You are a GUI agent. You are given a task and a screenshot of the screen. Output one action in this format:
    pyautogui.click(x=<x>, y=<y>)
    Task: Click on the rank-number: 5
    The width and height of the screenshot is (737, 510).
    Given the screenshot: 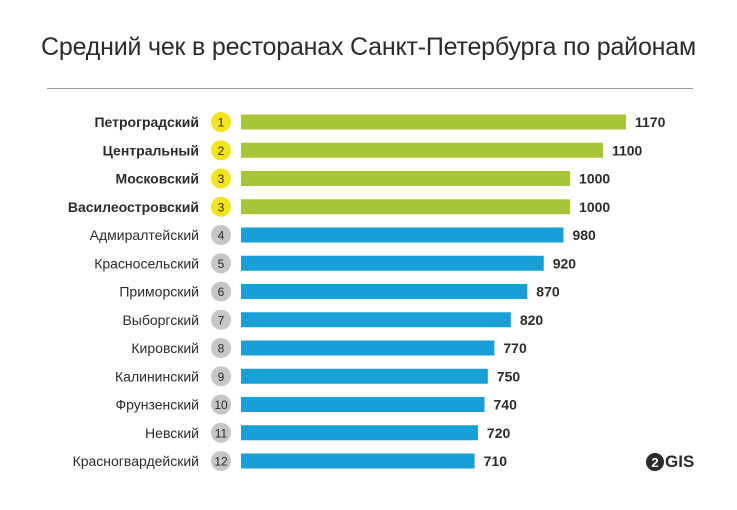 What is the action you would take?
    pyautogui.click(x=221, y=264)
    